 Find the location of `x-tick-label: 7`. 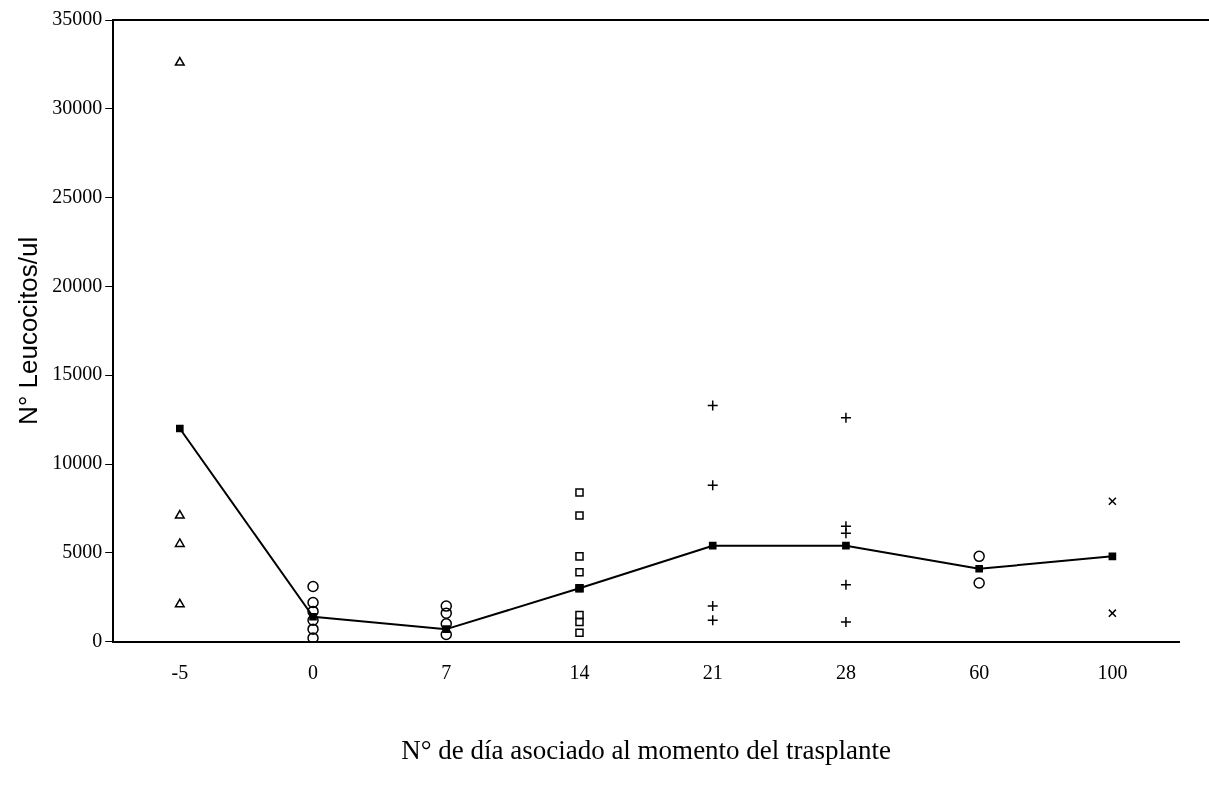

x-tick-label: 7 is located at coordinates (446, 671).